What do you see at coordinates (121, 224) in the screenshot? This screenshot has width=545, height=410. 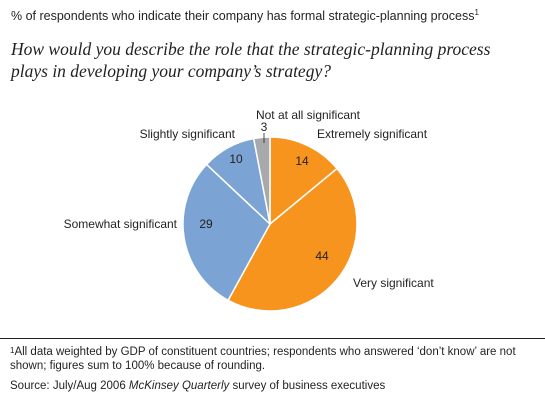 I see `category-label-somewhat-significant: Somewhat significant` at bounding box center [121, 224].